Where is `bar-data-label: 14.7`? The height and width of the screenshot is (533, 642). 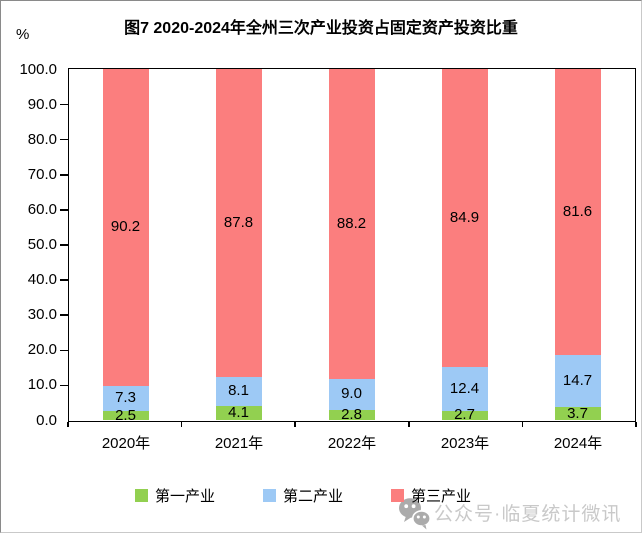
bar-data-label: 14.7 is located at coordinates (577, 381).